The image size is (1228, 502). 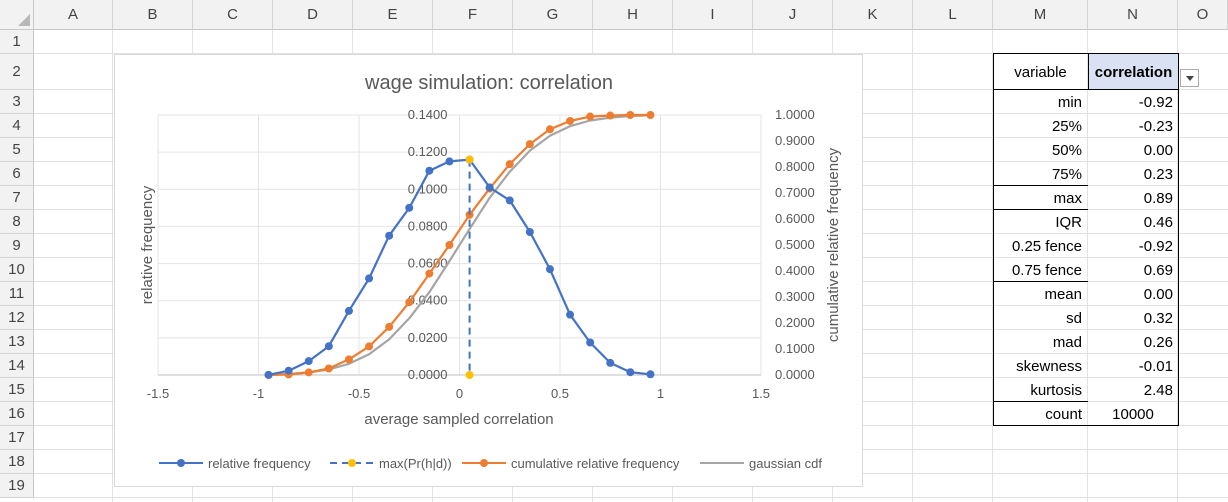 What do you see at coordinates (428, 263) in the screenshot?
I see `y-tick-label: 0.0600` at bounding box center [428, 263].